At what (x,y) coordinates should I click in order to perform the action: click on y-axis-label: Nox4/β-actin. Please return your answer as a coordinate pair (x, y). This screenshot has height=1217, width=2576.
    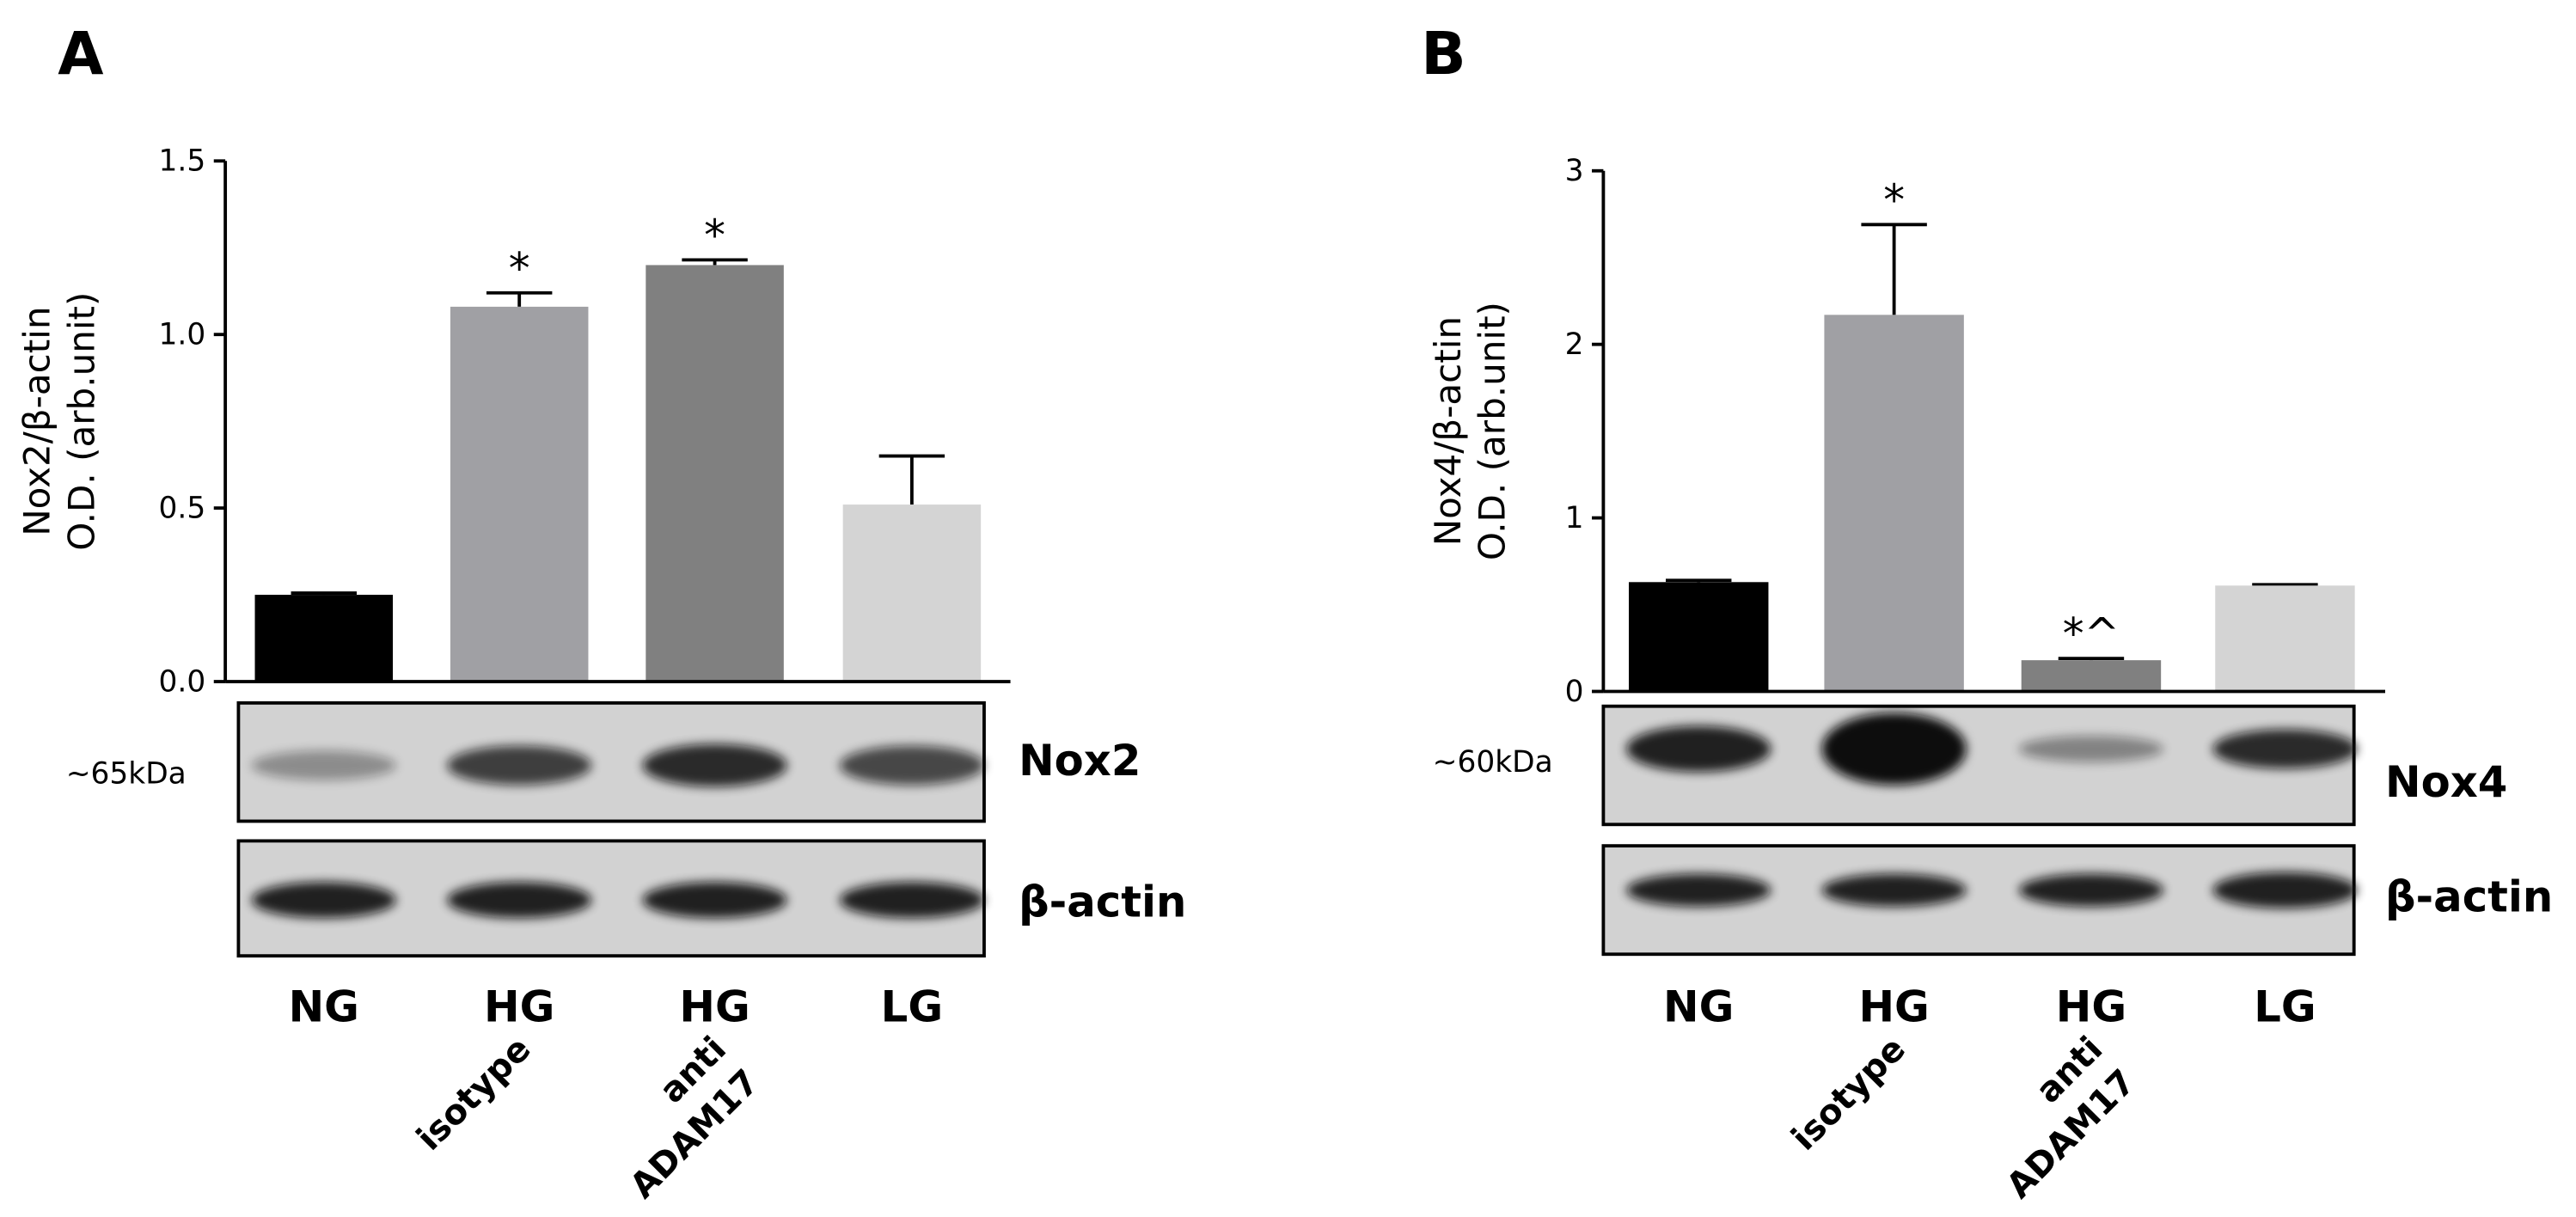
    Looking at the image, I should click on (1448, 431).